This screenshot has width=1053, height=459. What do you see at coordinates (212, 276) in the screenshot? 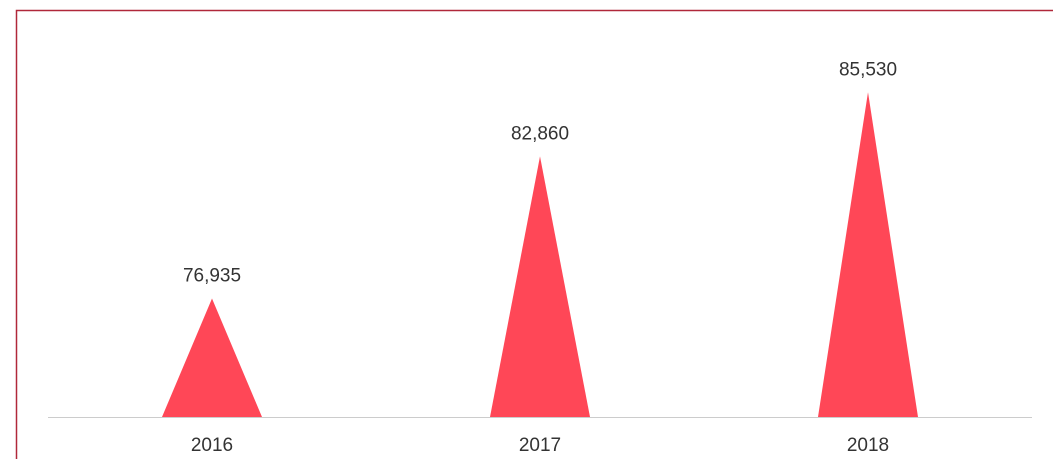
I see `value-label: 76,935` at bounding box center [212, 276].